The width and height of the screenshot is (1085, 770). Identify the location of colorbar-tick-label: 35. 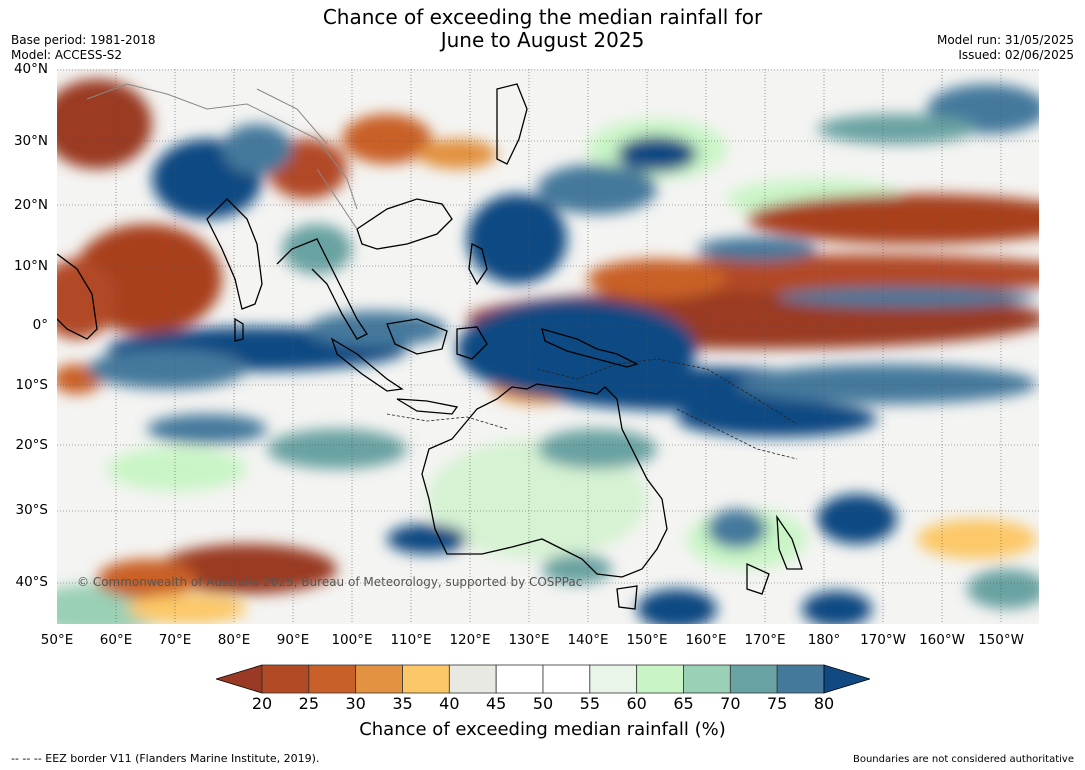
(402, 703).